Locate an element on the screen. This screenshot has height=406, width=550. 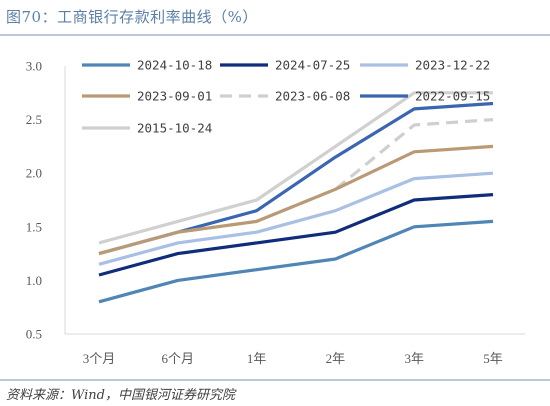
x-tick-label: 6个月 is located at coordinates (178, 358).